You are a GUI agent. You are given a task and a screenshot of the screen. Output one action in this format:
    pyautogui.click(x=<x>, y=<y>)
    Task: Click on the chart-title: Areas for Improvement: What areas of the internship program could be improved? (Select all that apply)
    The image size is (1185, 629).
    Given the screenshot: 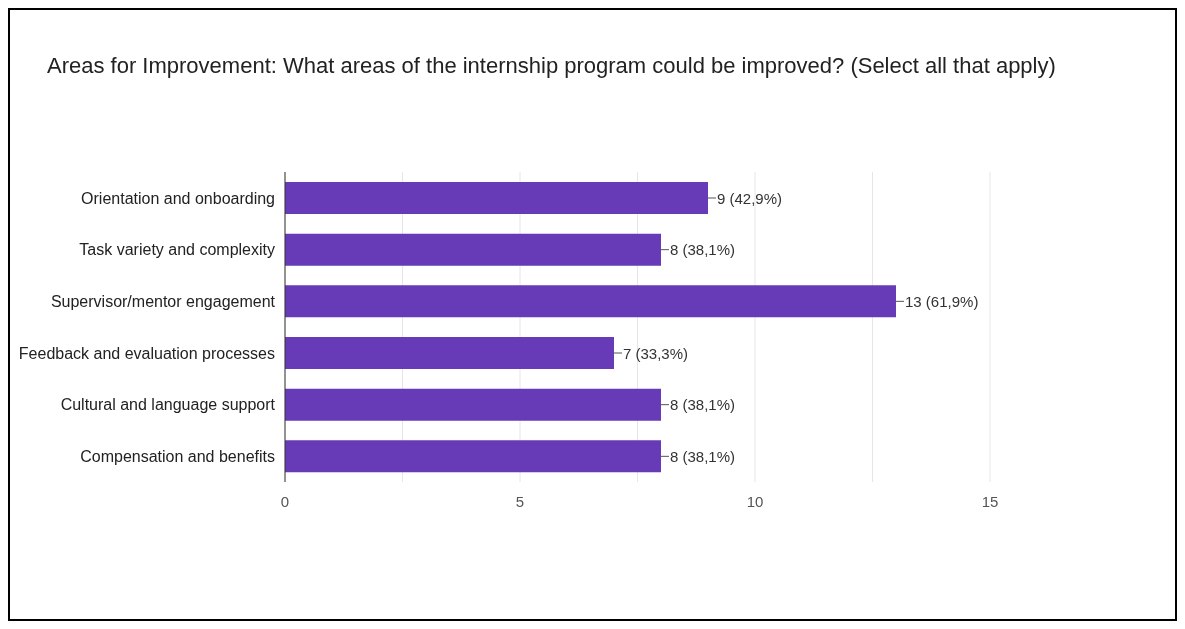 What is the action you would take?
    pyautogui.click(x=552, y=66)
    